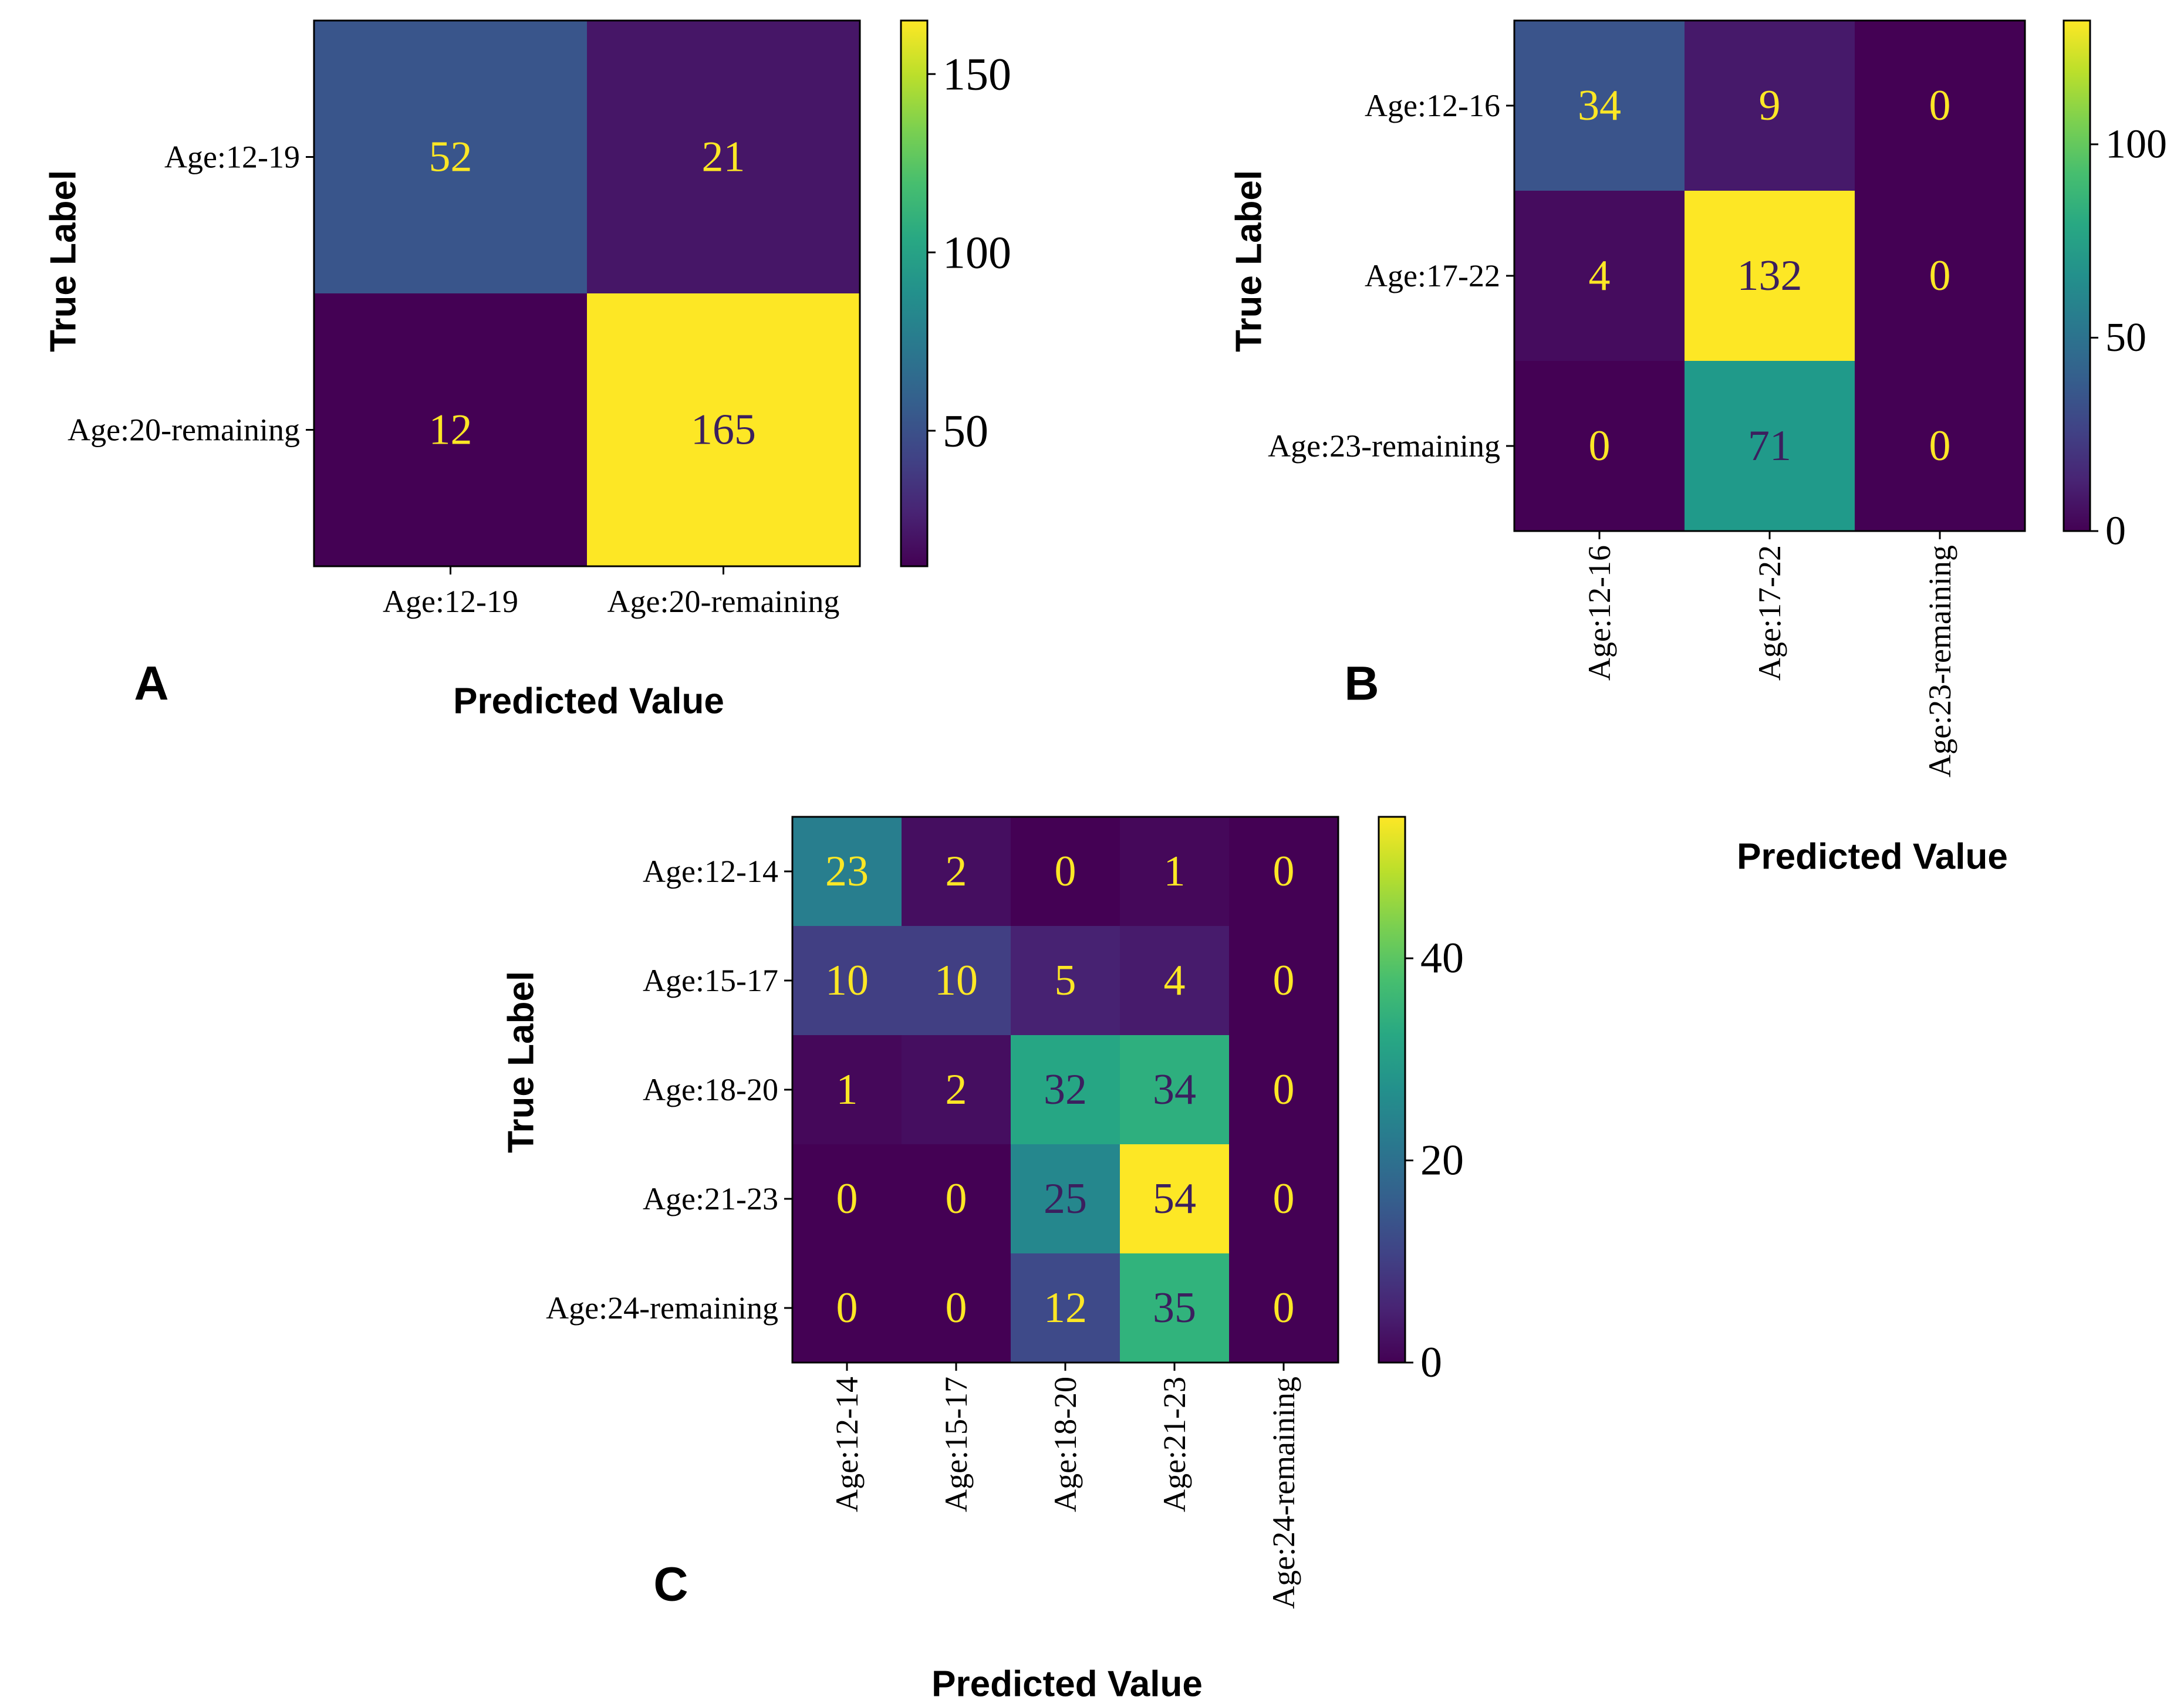  I want to click on x-tick-label: Age:18-20, so click(1065, 1444).